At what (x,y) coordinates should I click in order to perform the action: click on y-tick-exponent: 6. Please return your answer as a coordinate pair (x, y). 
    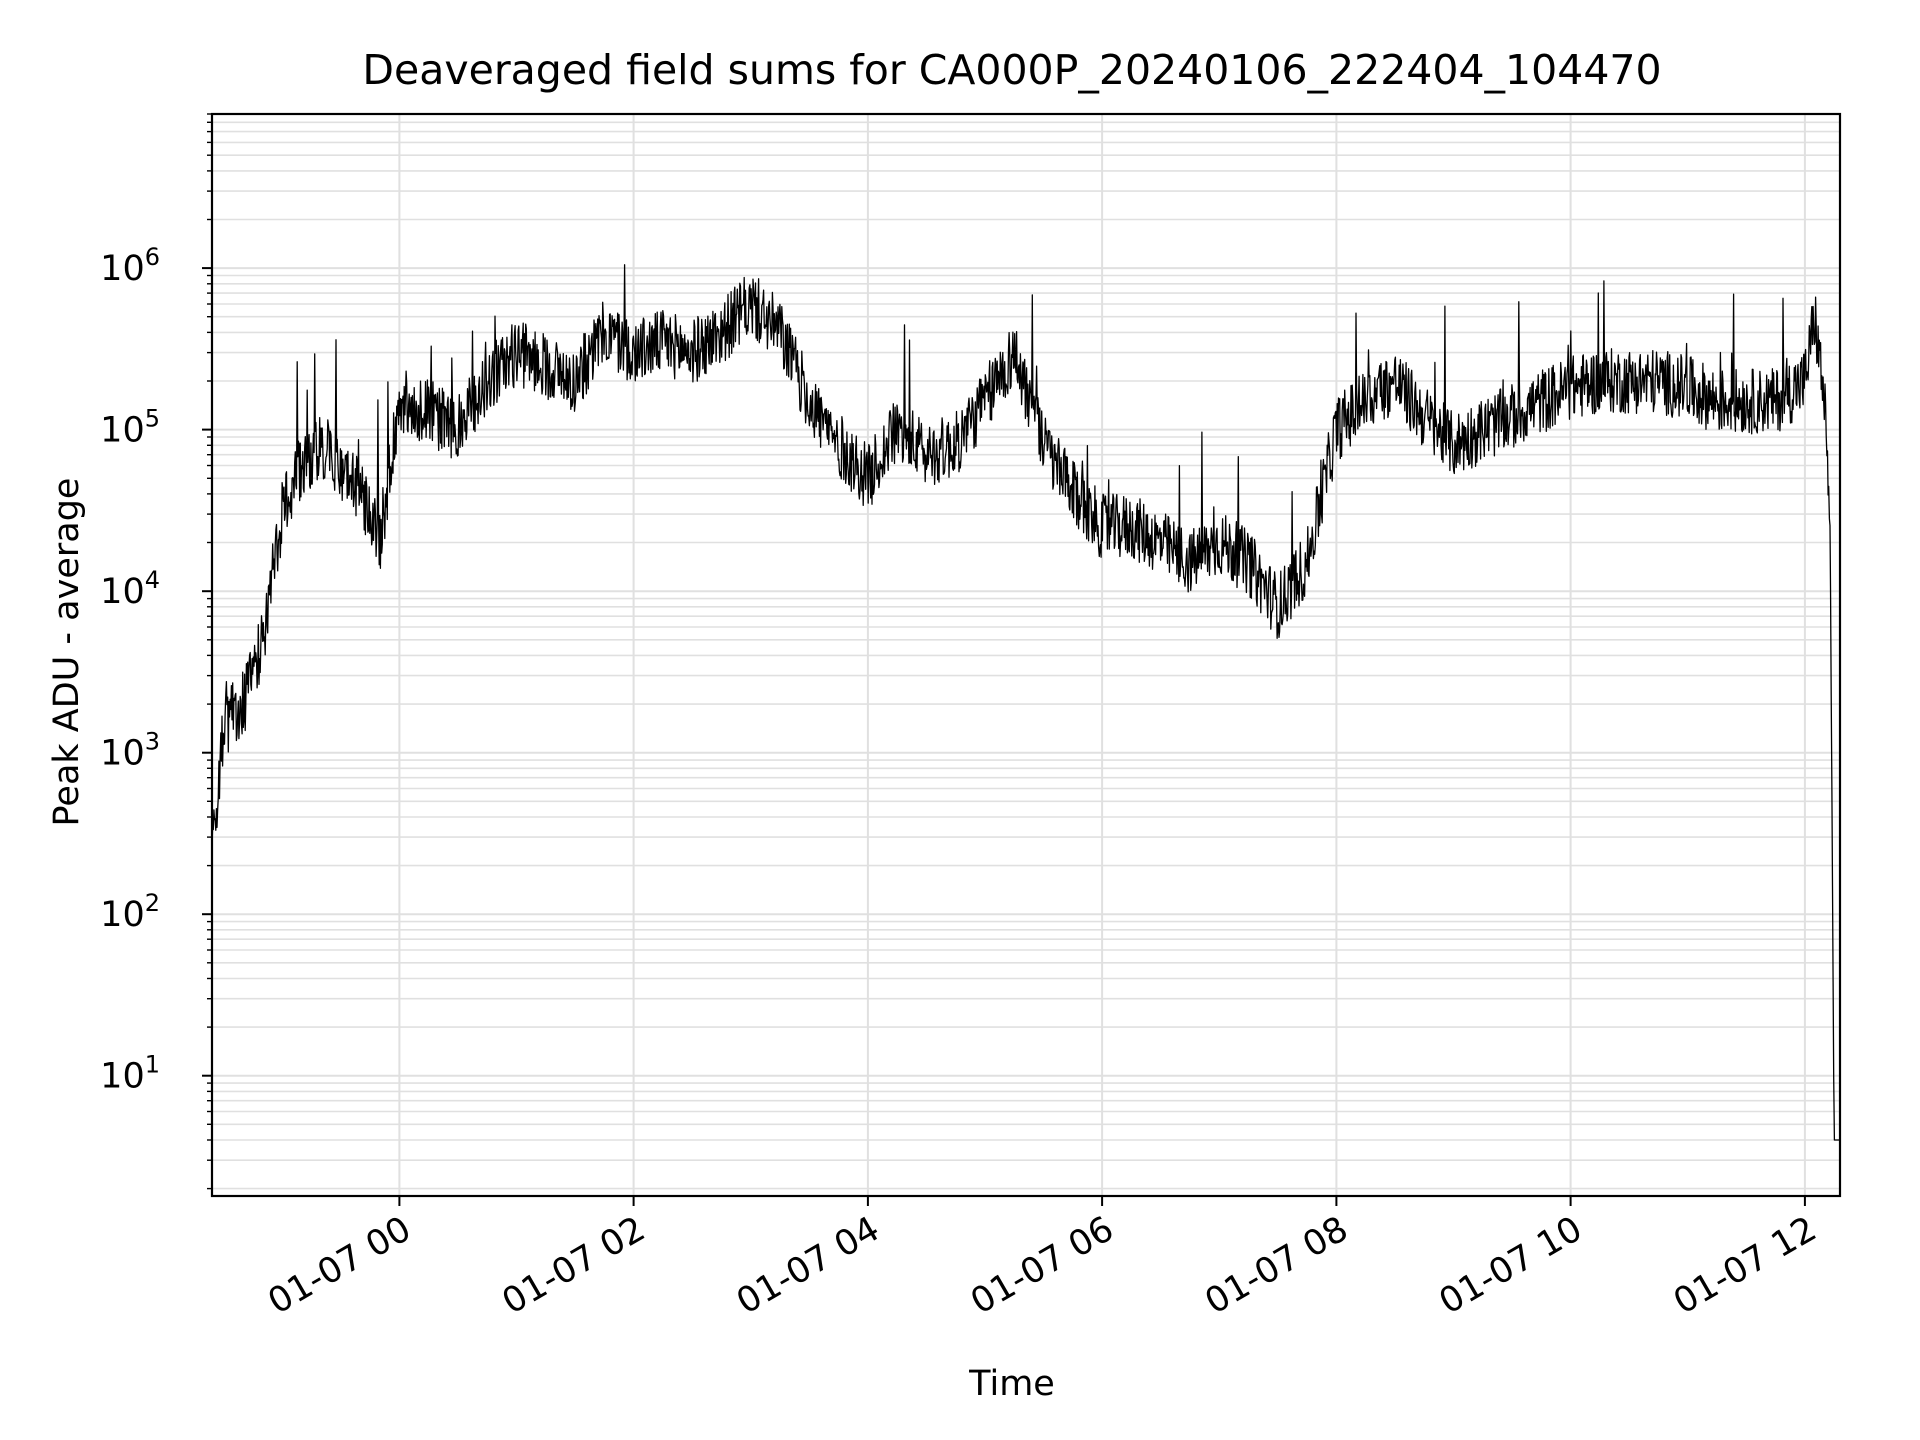
    Looking at the image, I should click on (152, 257).